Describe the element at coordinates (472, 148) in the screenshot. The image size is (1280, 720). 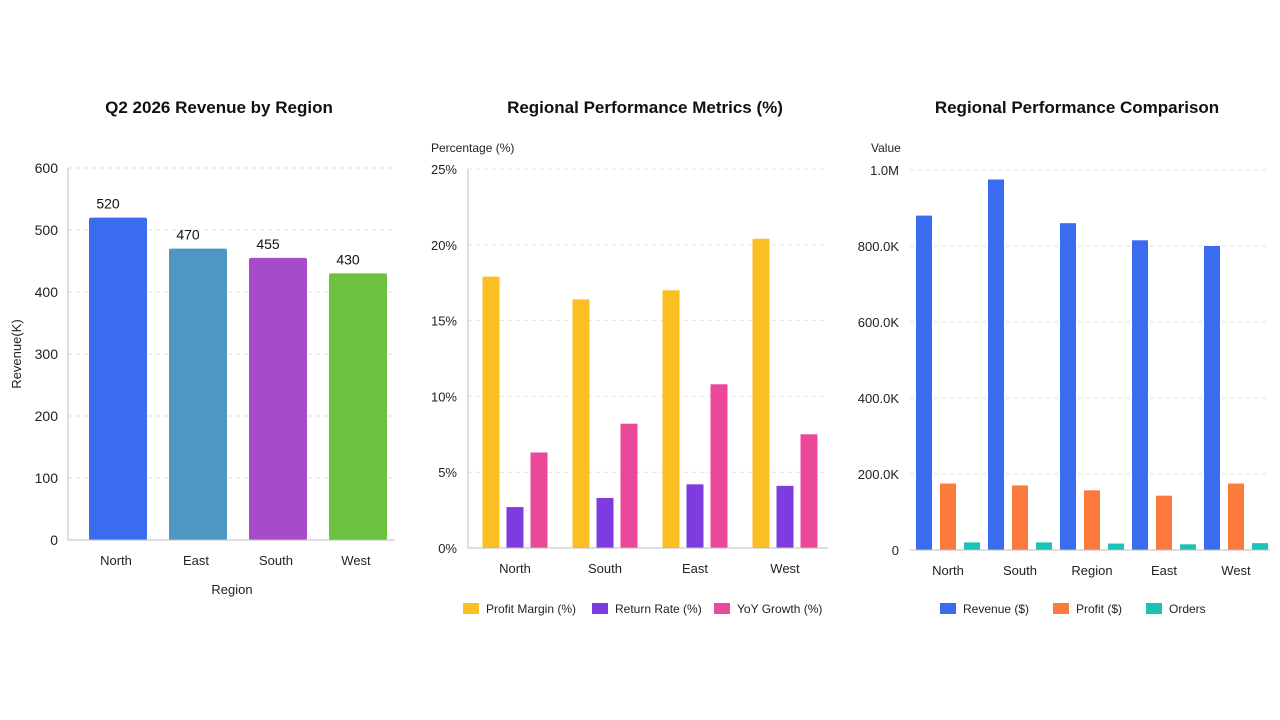
I see `chart2-y-axis-label: Percentage (%)` at that location.